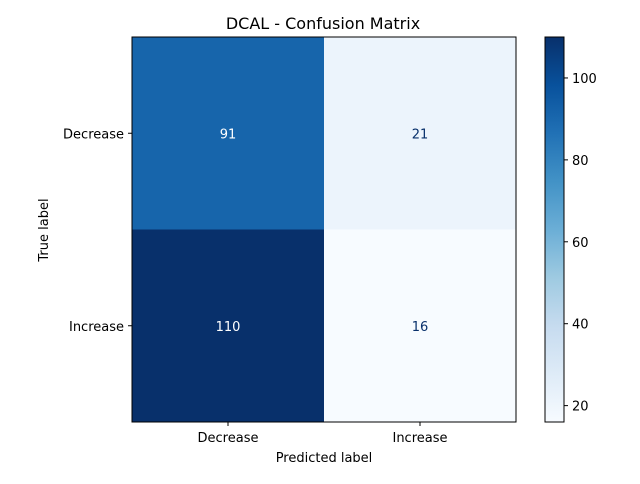 The height and width of the screenshot is (484, 640). I want to click on colorbar-tick-label: 100, so click(584, 79).